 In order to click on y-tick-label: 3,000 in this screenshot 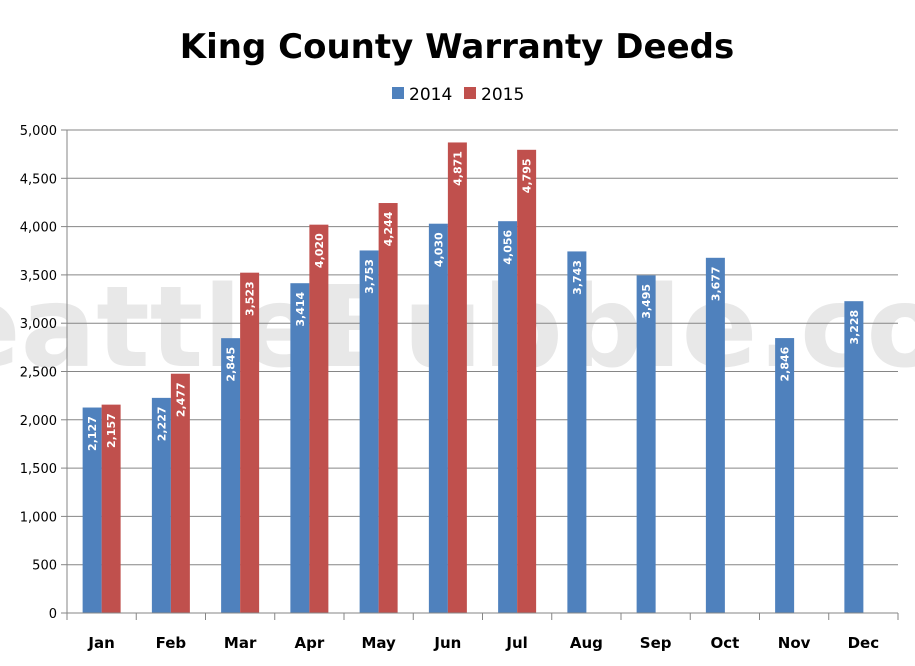, I will do `click(38, 324)`.